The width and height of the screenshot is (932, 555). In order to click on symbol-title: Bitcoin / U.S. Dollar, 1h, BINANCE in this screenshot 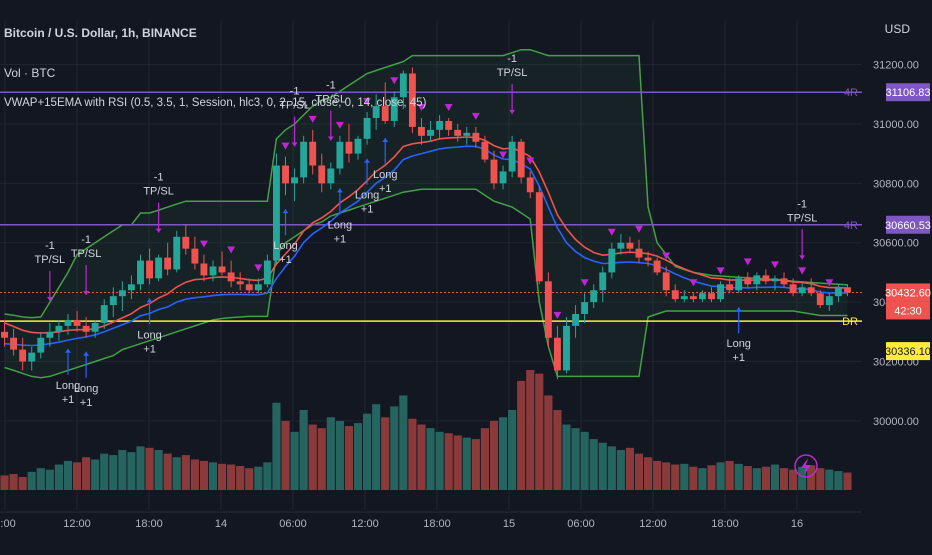, I will do `click(100, 33)`.